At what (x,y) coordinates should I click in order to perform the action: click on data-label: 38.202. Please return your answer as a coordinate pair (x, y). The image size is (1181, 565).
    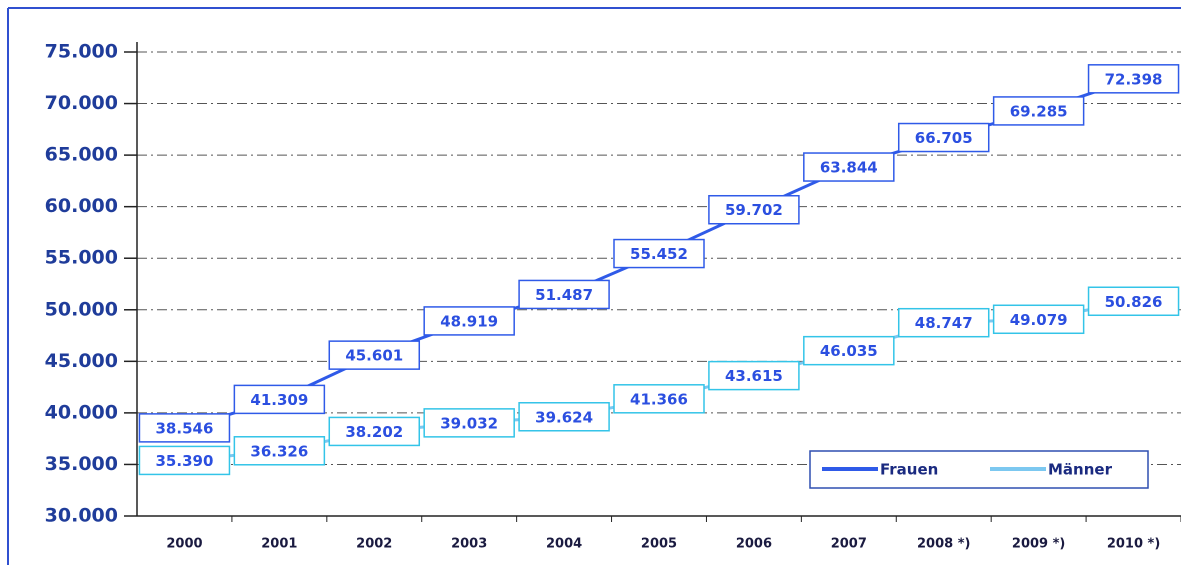
    Looking at the image, I should click on (374, 432).